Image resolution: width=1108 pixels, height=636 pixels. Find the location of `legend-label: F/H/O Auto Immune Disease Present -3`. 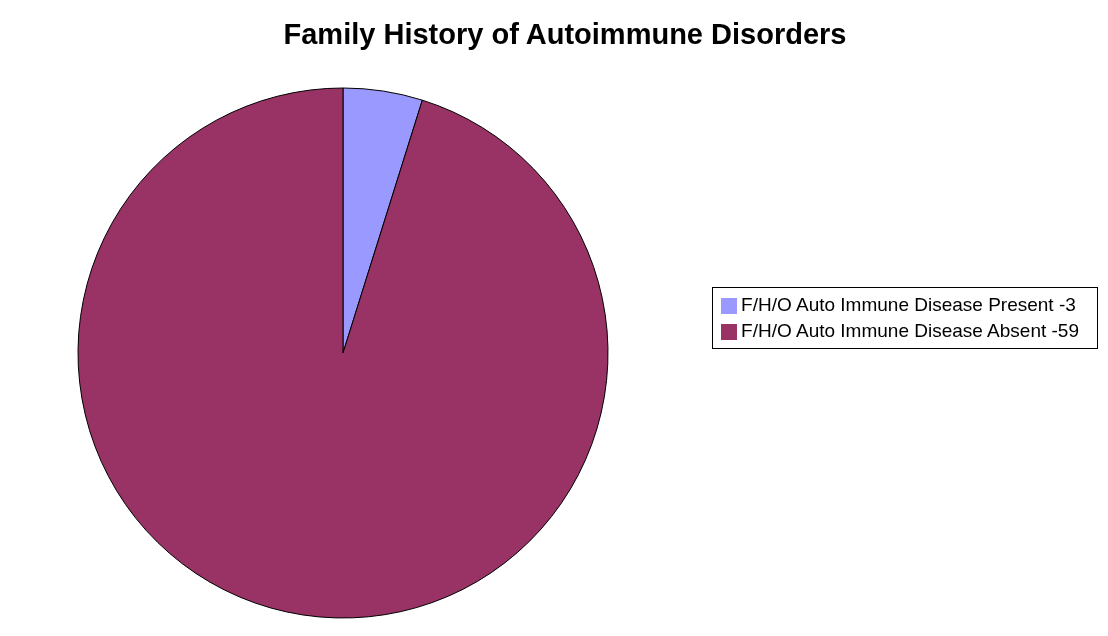

legend-label: F/H/O Auto Immune Disease Present -3 is located at coordinates (908, 304).